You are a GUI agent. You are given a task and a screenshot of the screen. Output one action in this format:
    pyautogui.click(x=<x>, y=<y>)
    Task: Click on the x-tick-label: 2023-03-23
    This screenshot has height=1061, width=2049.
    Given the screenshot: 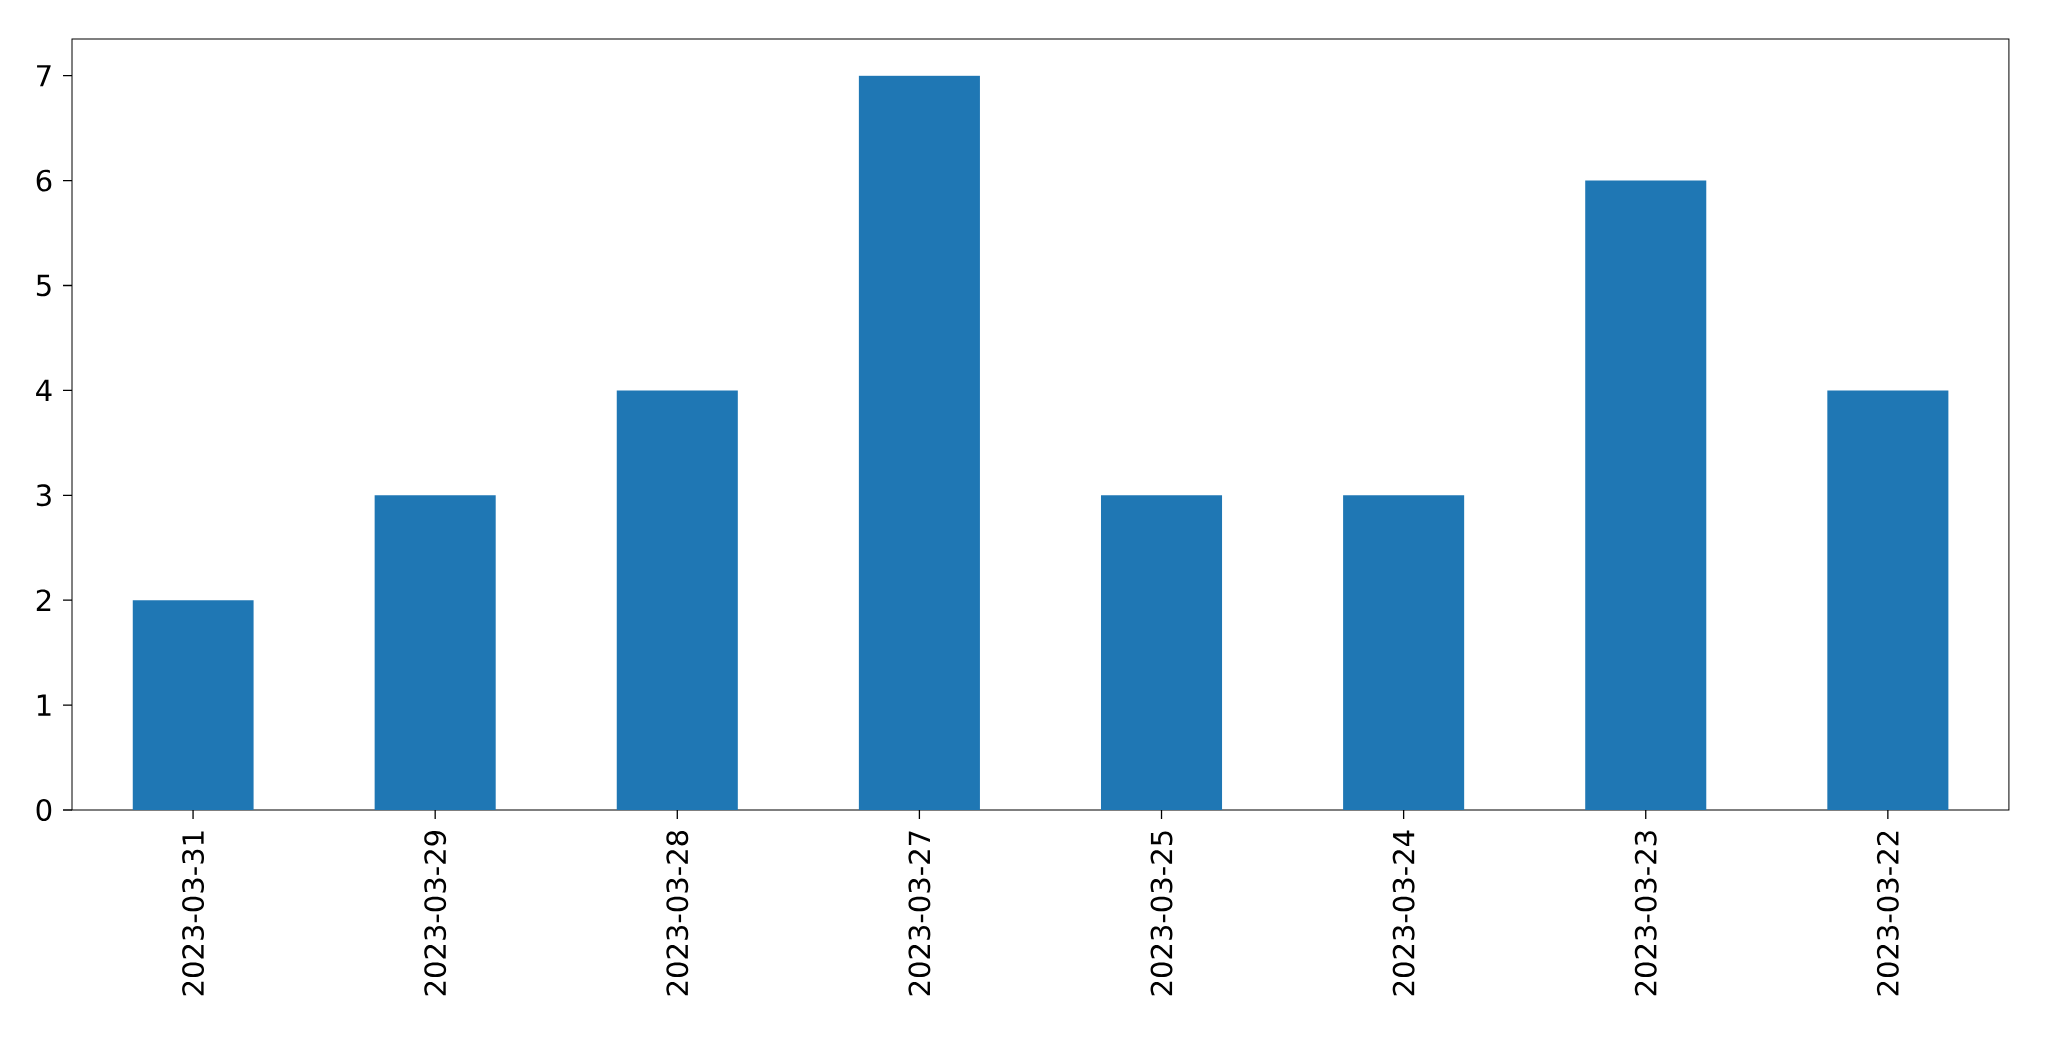 What is the action you would take?
    pyautogui.click(x=1645, y=913)
    